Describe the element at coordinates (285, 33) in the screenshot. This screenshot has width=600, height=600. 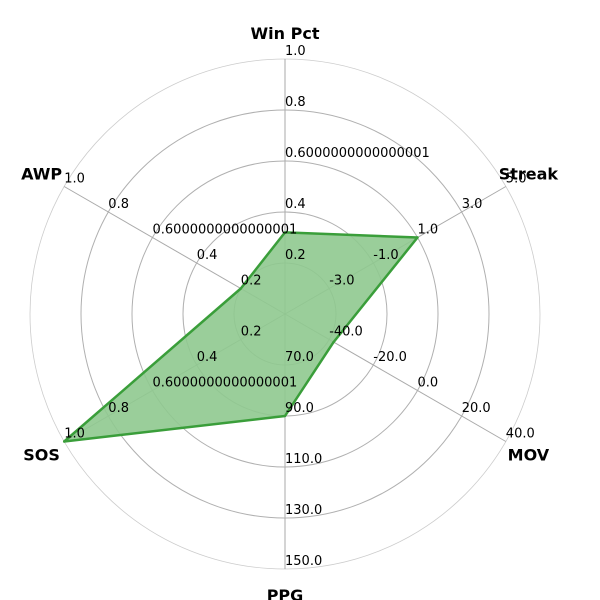
I see `axis-title-win-pct: Win Pct` at that location.